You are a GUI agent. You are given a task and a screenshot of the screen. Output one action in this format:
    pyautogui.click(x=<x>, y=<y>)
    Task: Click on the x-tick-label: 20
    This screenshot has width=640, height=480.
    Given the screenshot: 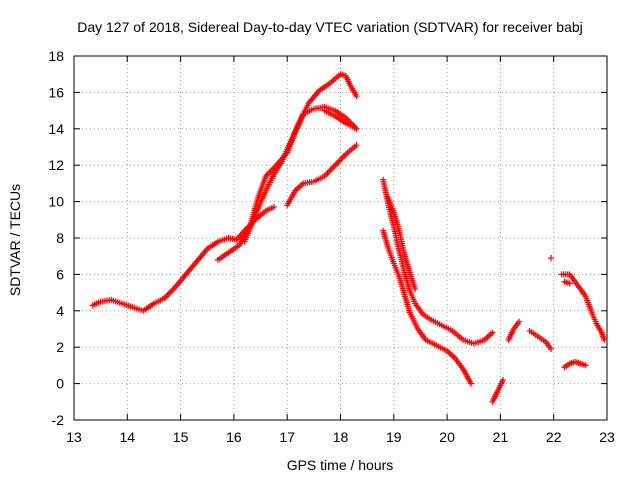 What is the action you would take?
    pyautogui.click(x=447, y=437)
    